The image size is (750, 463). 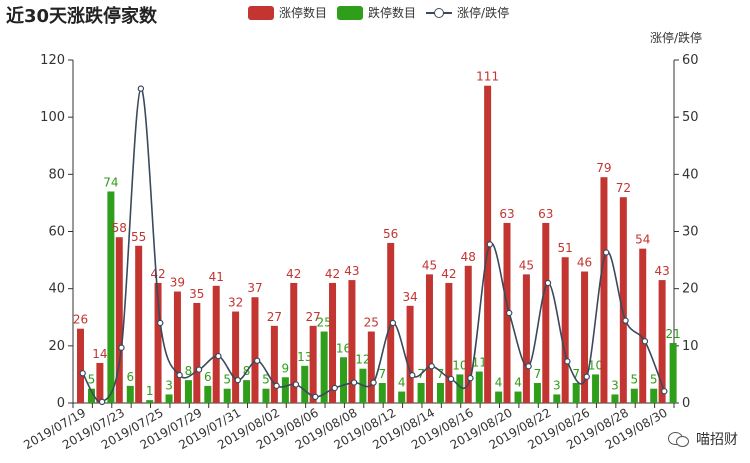 I want to click on chart-title: 近30天涨跌停家数, so click(x=82, y=16).